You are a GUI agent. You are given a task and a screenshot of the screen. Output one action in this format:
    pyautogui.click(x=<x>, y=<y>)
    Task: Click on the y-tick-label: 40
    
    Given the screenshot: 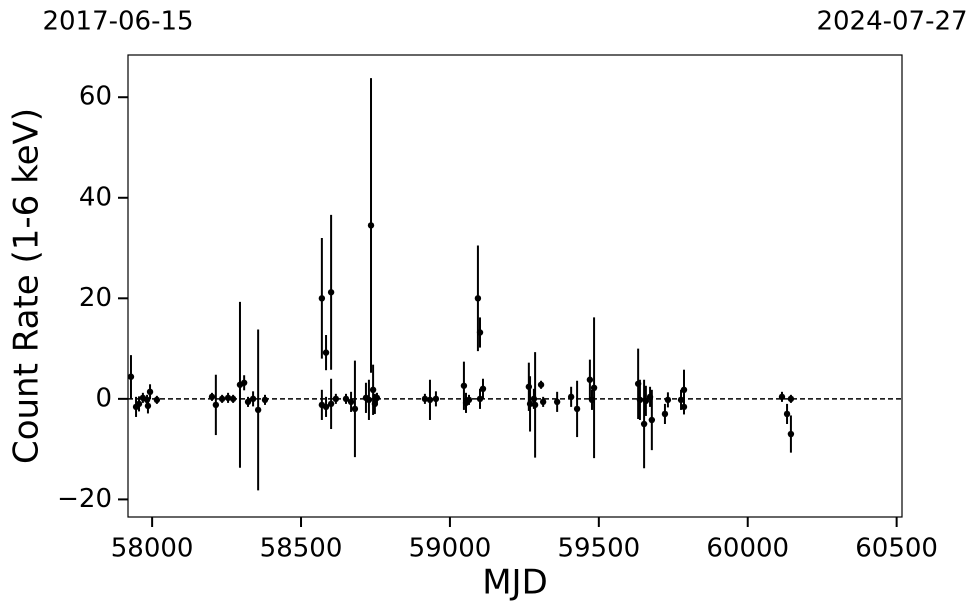 What is the action you would take?
    pyautogui.click(x=95, y=197)
    